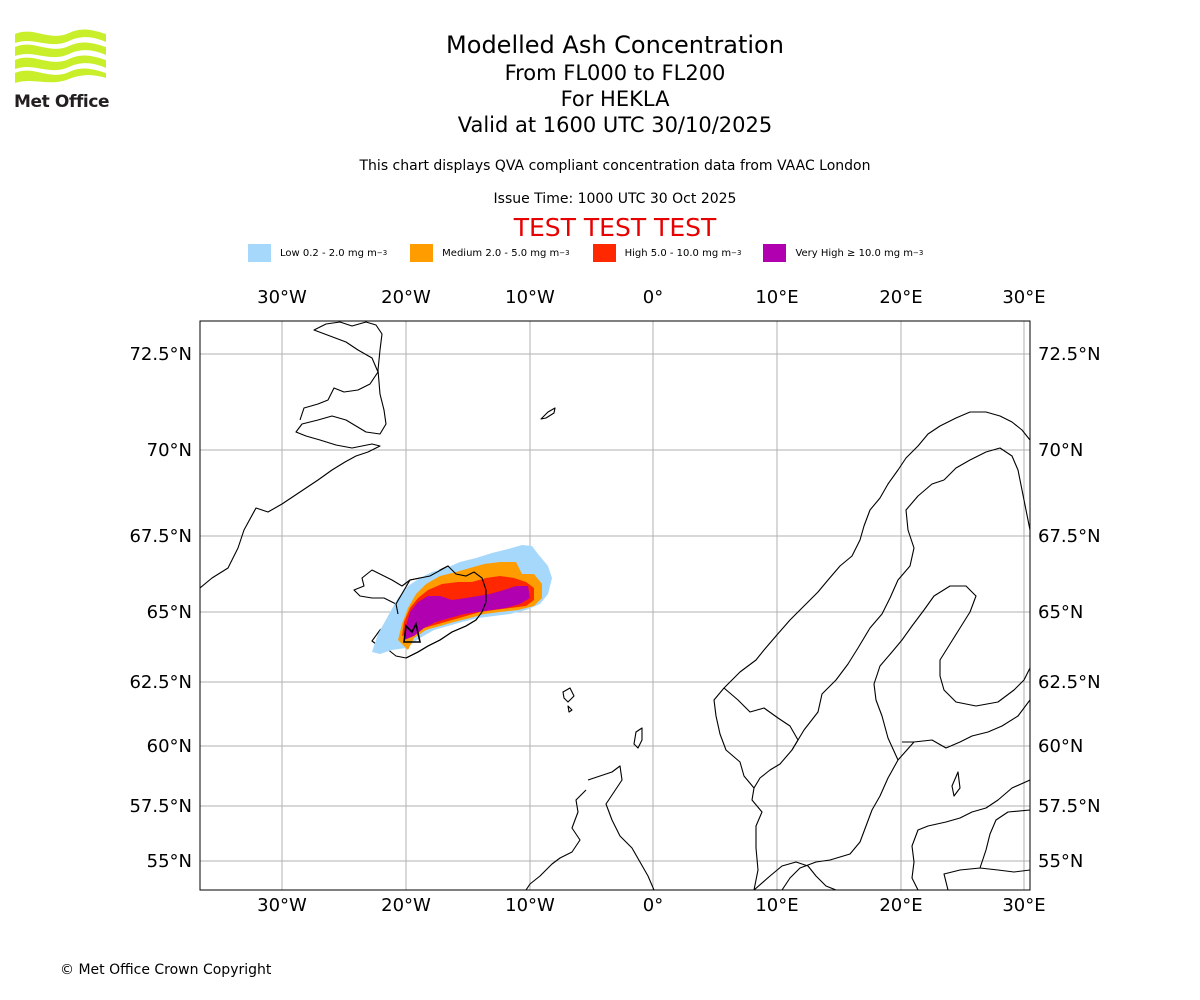 This screenshot has width=1200, height=1000. What do you see at coordinates (293, 455) in the screenshot?
I see `coast-greenland` at bounding box center [293, 455].